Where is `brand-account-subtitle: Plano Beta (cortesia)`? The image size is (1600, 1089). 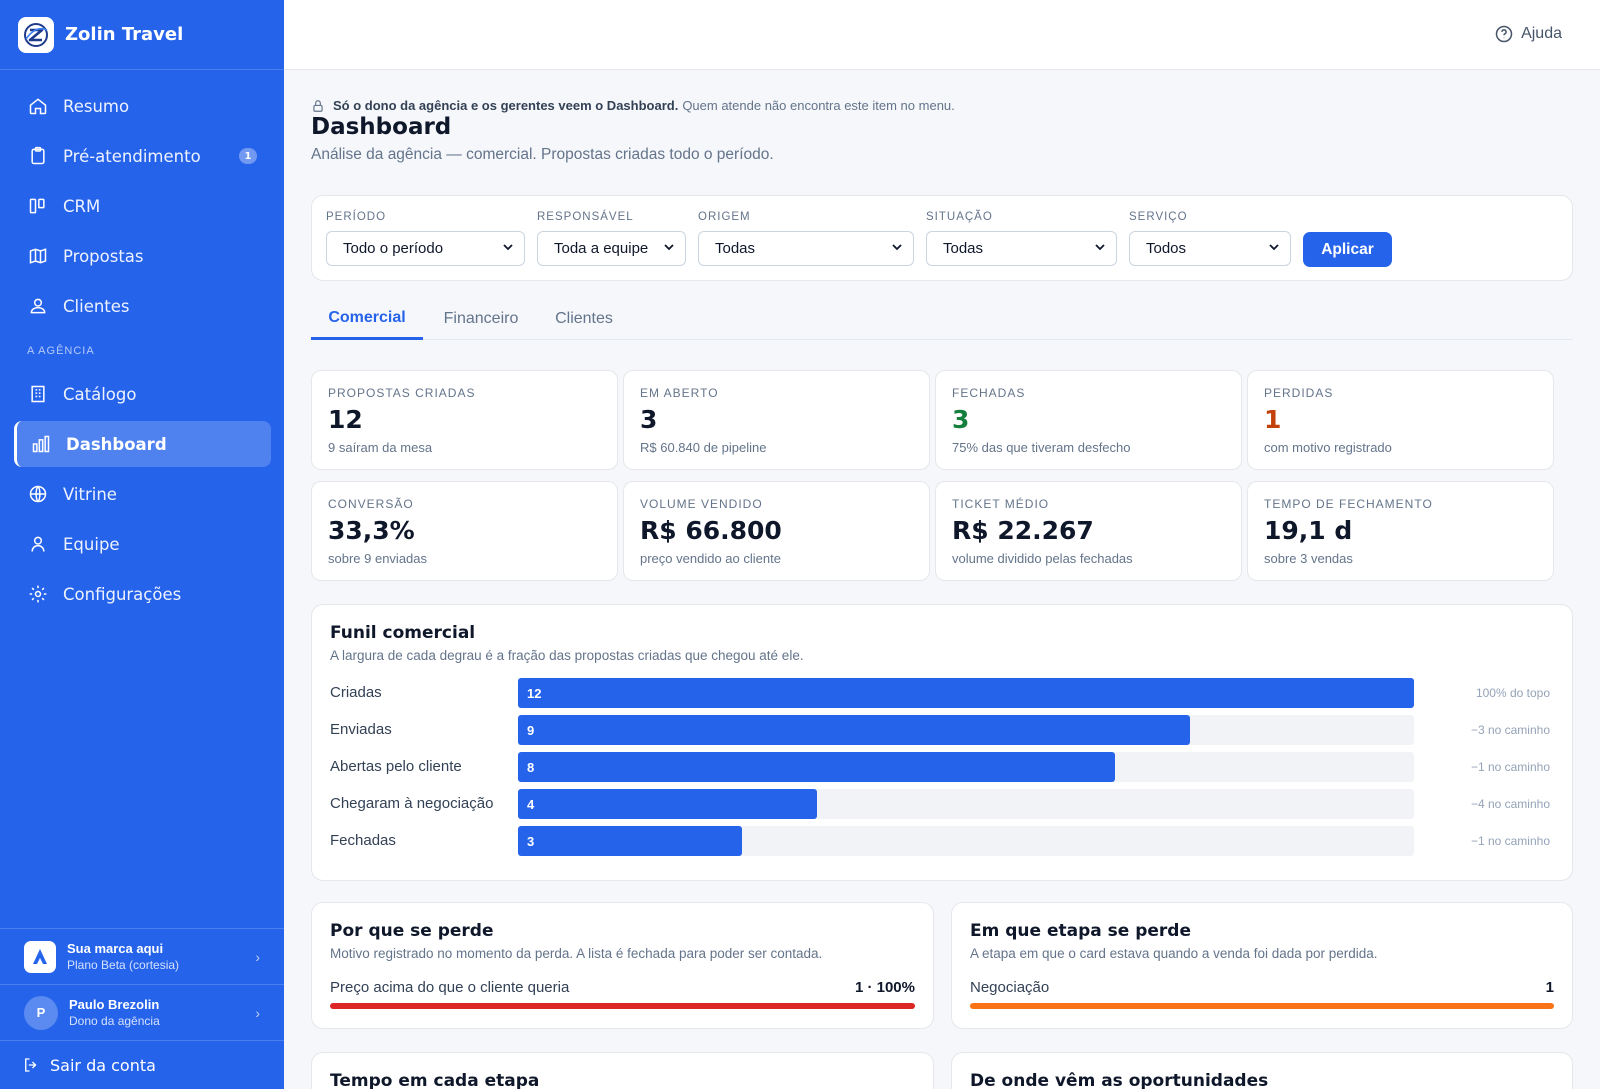 brand-account-subtitle: Plano Beta (cortesia) is located at coordinates (123, 965).